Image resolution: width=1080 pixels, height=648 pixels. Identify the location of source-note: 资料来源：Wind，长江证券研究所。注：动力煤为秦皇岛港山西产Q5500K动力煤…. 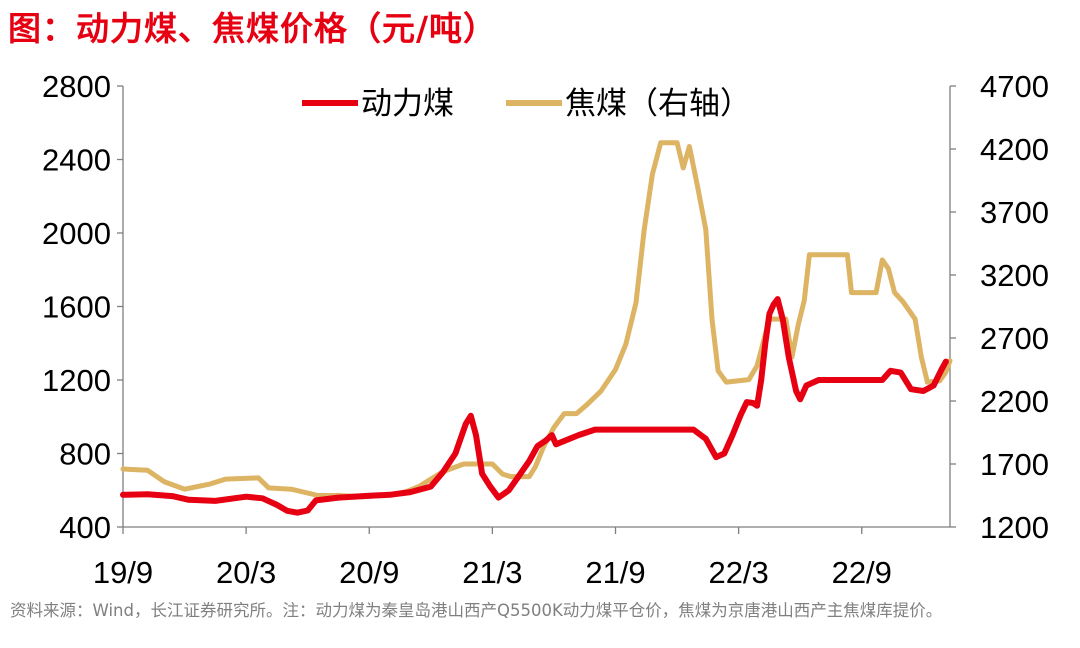
(476, 610).